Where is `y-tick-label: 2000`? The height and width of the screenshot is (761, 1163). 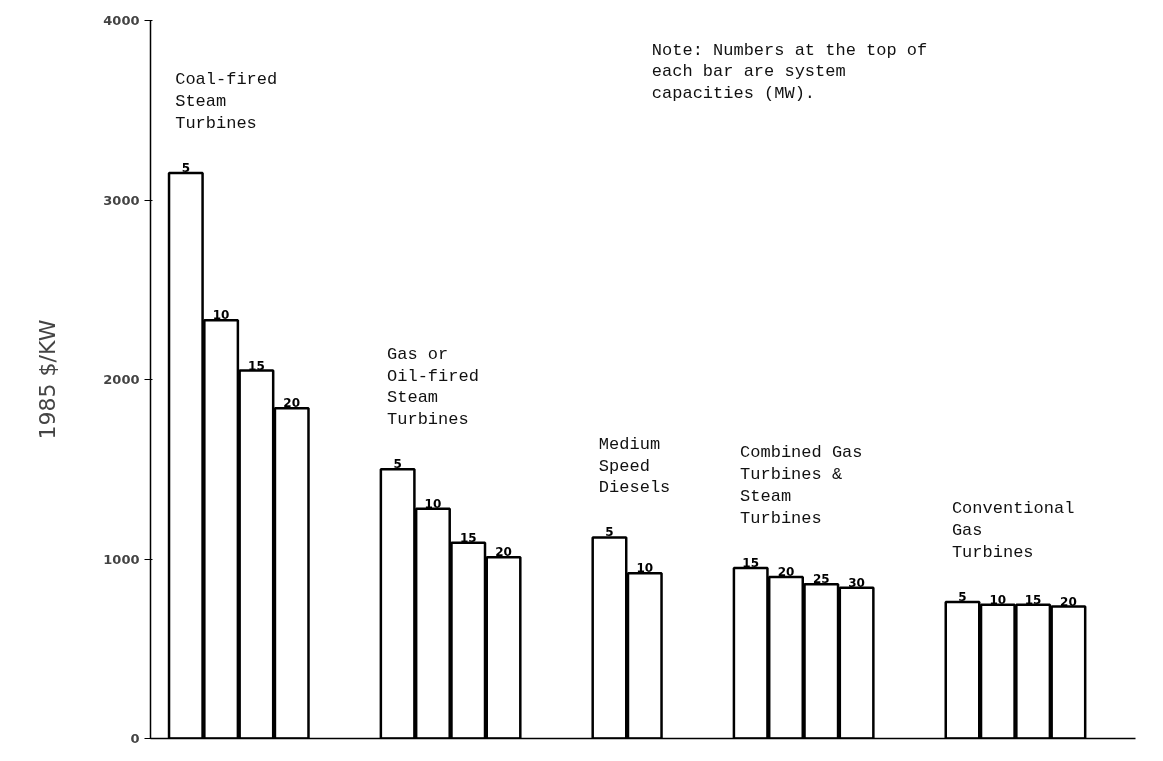
y-tick-label: 2000 is located at coordinates (121, 379).